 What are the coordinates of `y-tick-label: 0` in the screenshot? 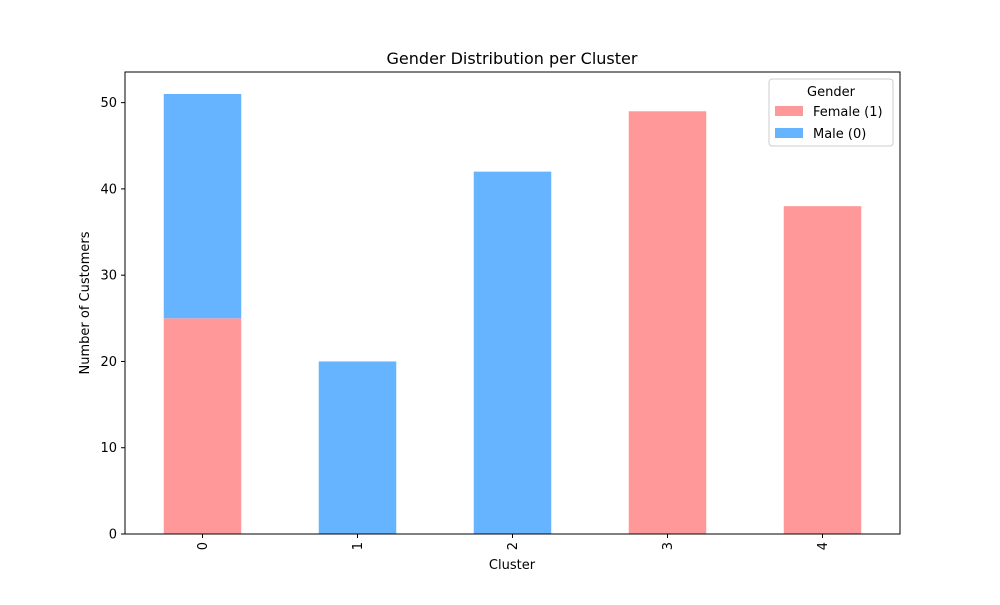 It's located at (113, 535).